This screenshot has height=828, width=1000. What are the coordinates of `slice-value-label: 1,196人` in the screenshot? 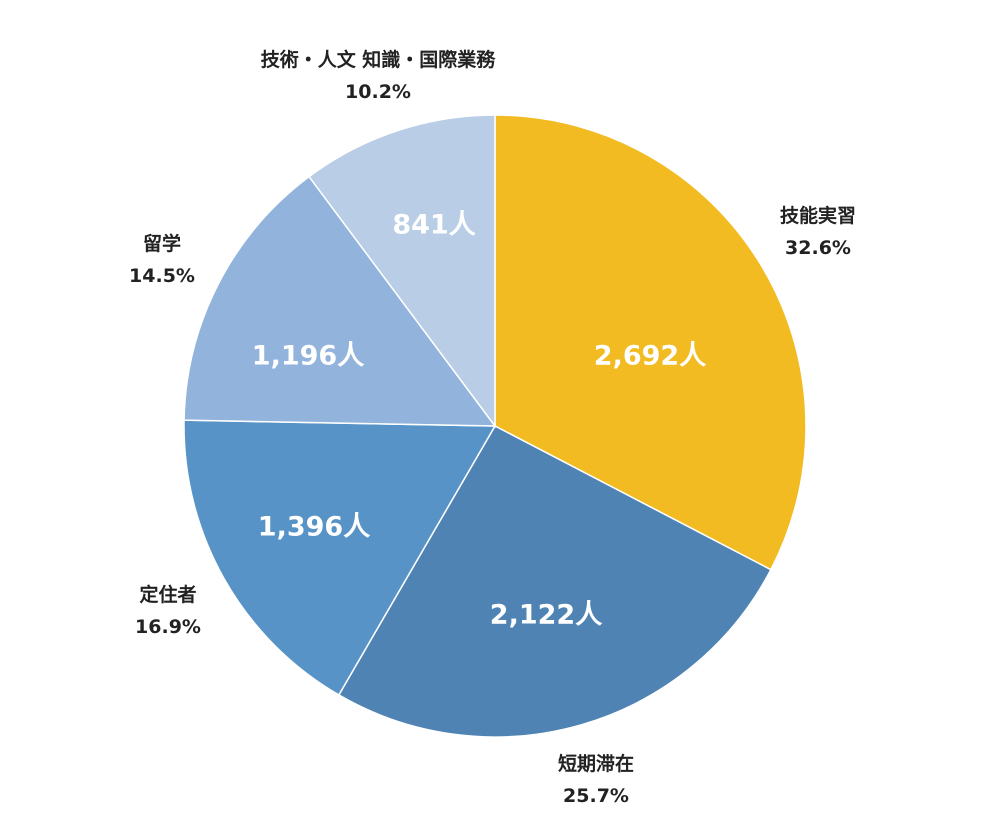 It's located at (308, 356).